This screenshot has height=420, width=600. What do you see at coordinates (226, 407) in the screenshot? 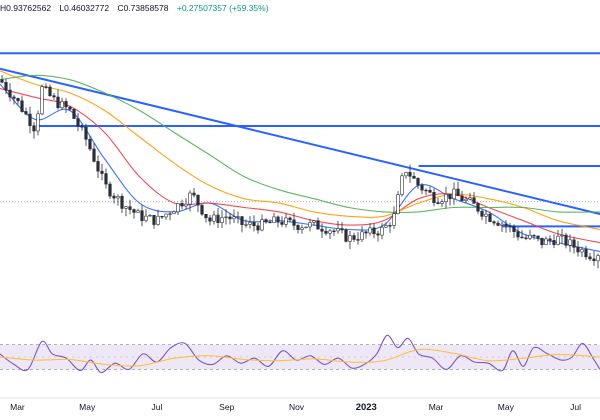
I see `time-axis-label: Sep` at bounding box center [226, 407].